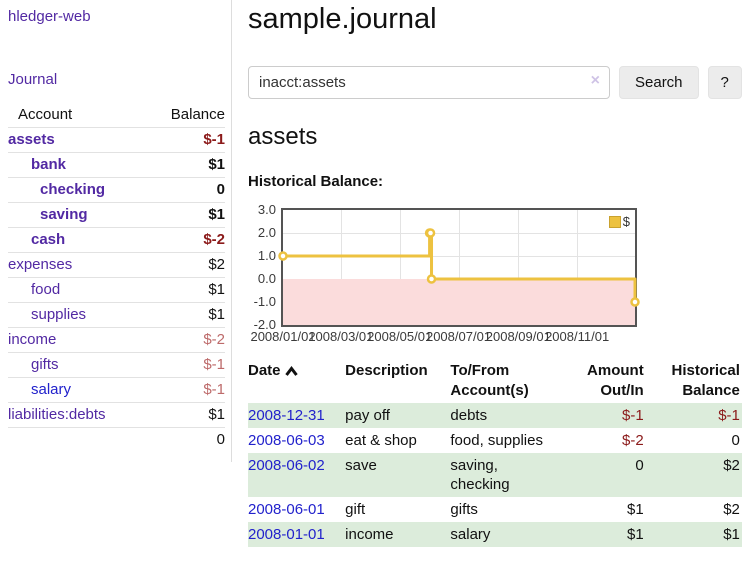  I want to click on transaction-balance: 0, so click(735, 440).